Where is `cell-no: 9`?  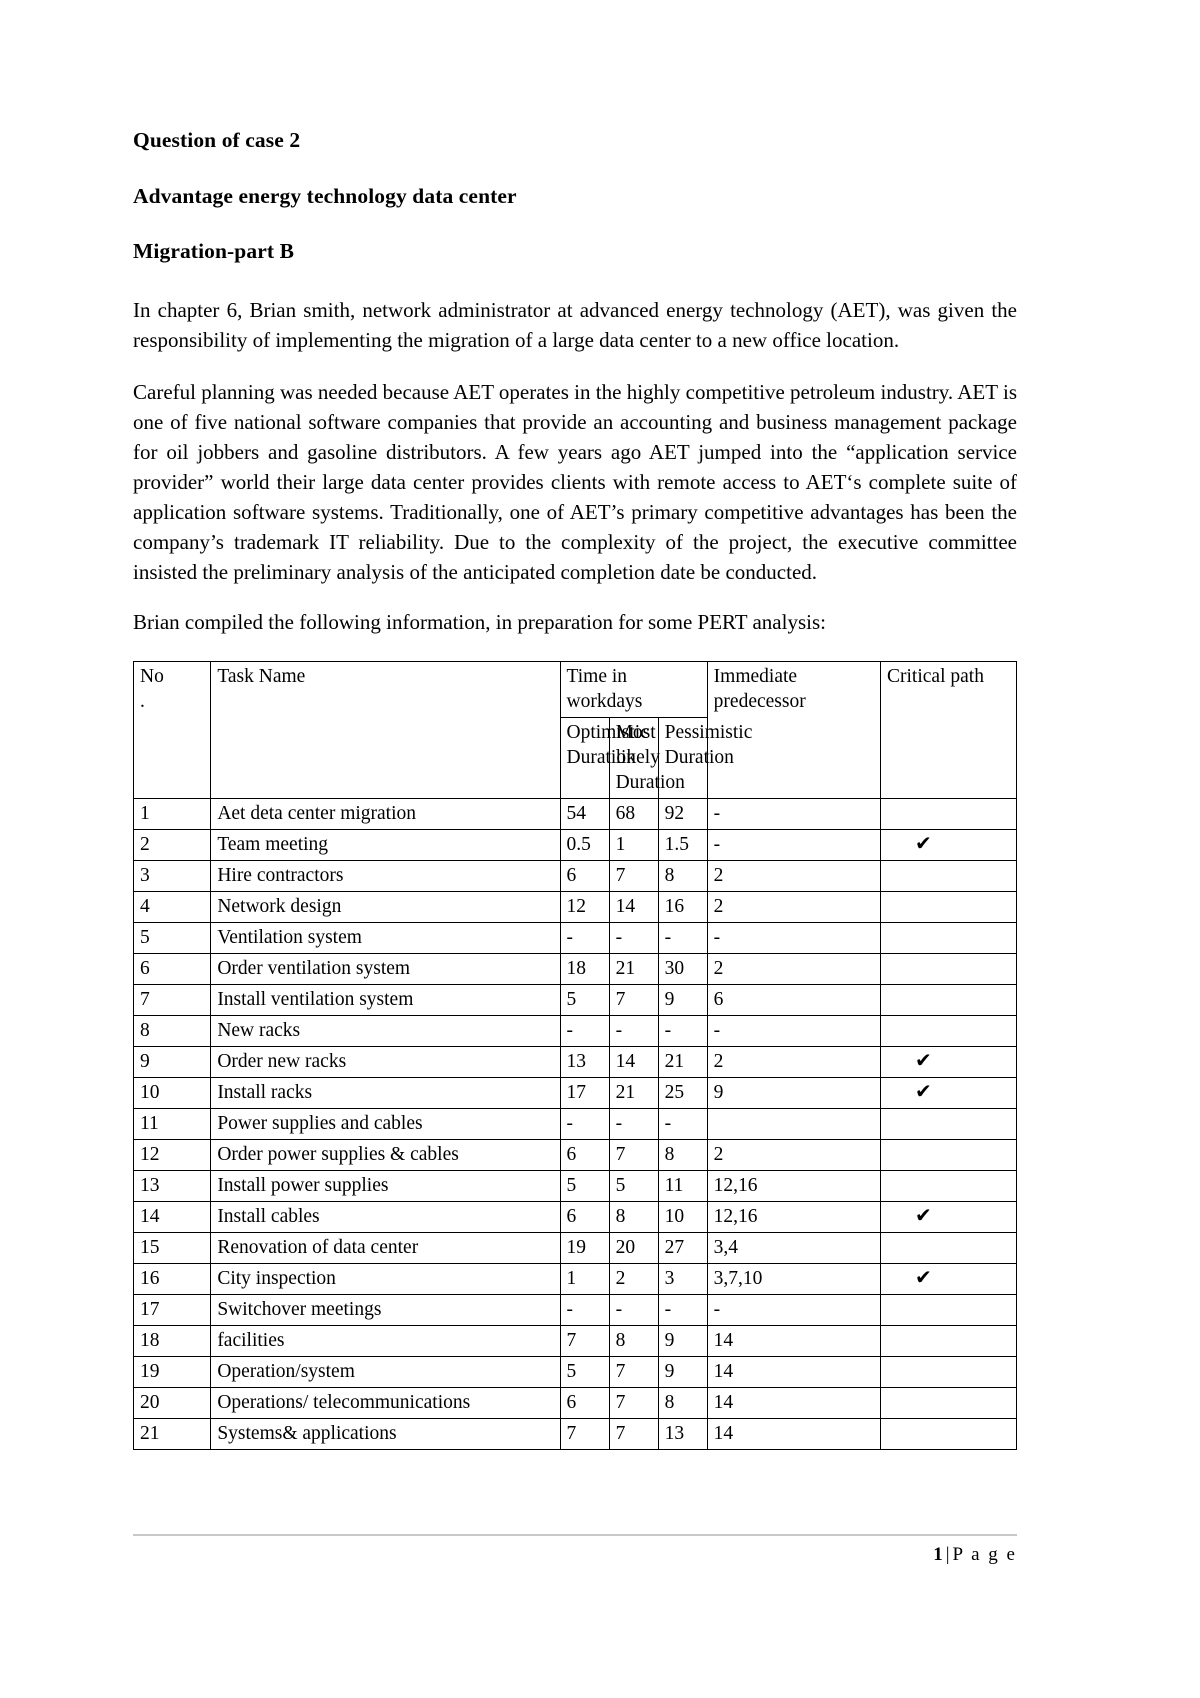
cell-no: 9 is located at coordinates (172, 1062).